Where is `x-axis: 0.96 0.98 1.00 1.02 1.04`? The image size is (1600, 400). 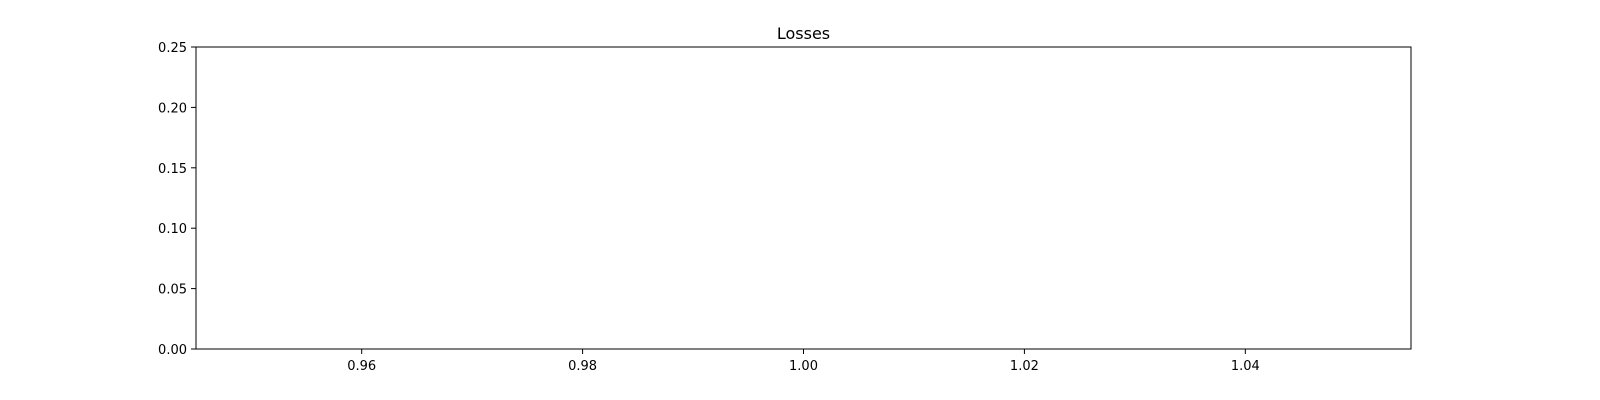
x-axis: 0.96 0.98 1.00 1.02 1.04 is located at coordinates (803, 361).